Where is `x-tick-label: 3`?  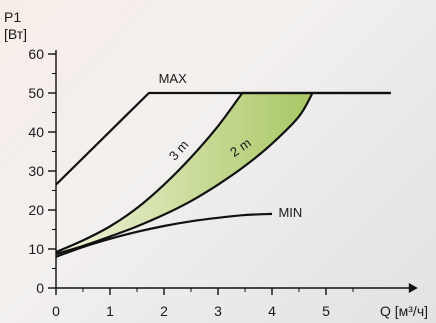
x-tick-label: 3 is located at coordinates (218, 311).